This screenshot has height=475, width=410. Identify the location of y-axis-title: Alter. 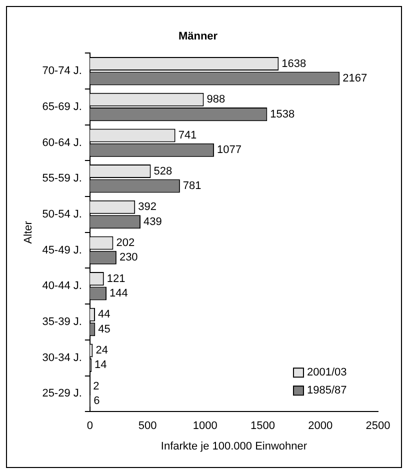
(28, 232).